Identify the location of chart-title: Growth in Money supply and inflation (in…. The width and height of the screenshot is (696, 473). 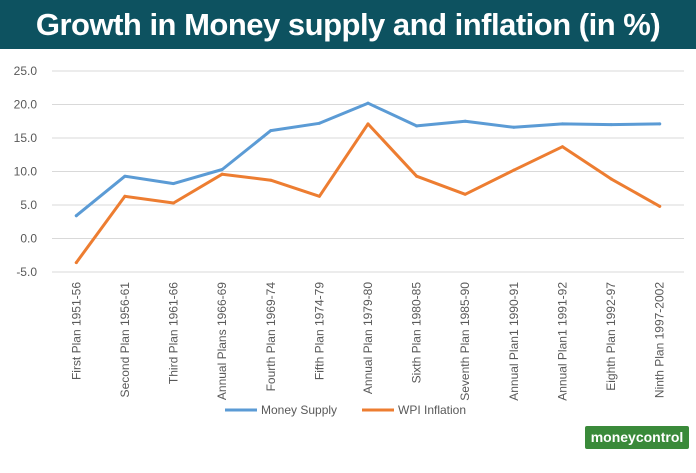
(348, 24).